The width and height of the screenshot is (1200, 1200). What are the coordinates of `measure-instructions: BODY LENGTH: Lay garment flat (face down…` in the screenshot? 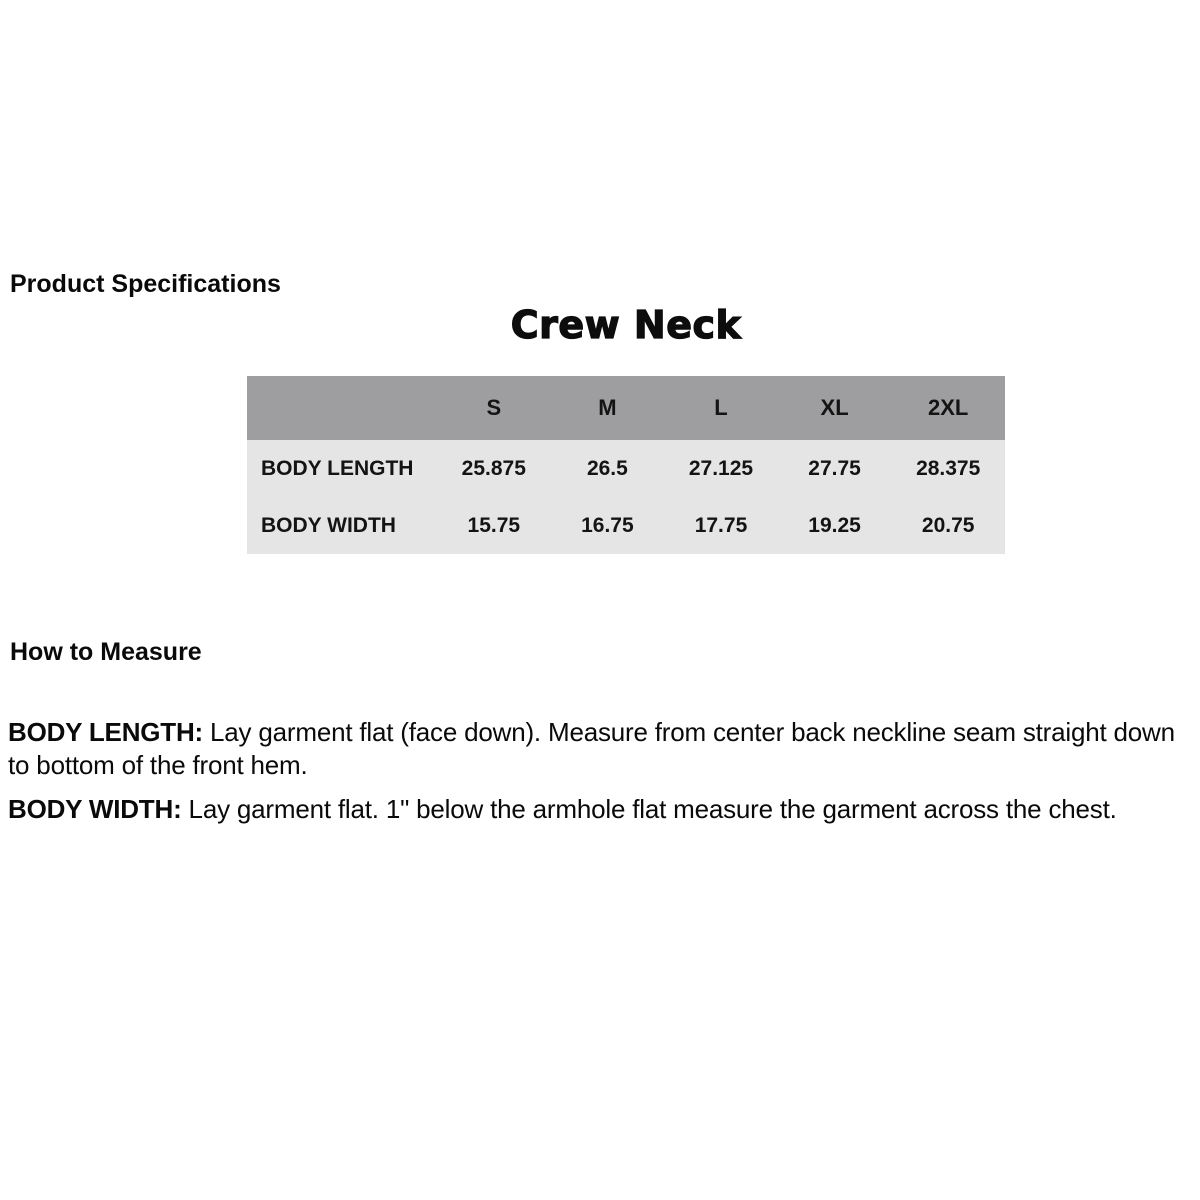 It's located at (603, 771).